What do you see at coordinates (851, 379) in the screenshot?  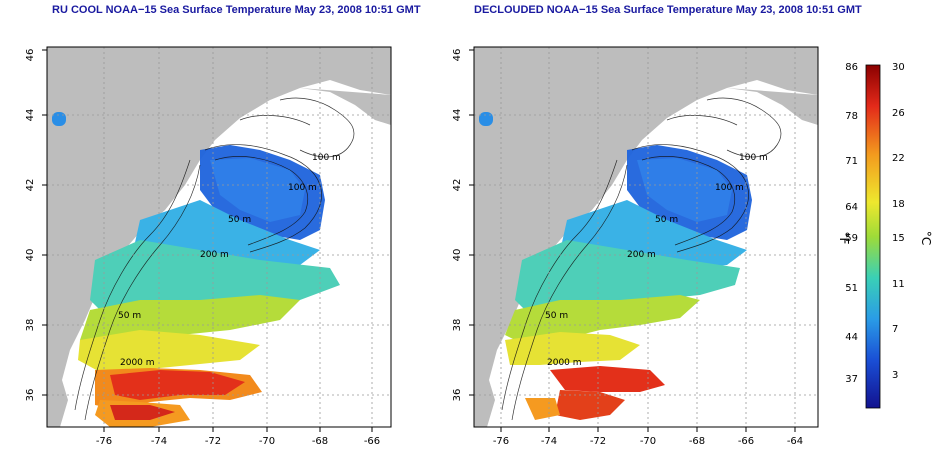 I see `colorbar-f-tick: 37` at bounding box center [851, 379].